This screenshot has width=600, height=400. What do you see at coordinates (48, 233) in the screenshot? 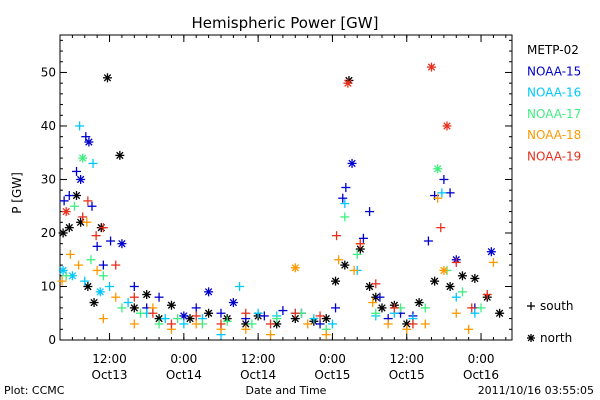
I see `y-tick-label: 20` at bounding box center [48, 233].